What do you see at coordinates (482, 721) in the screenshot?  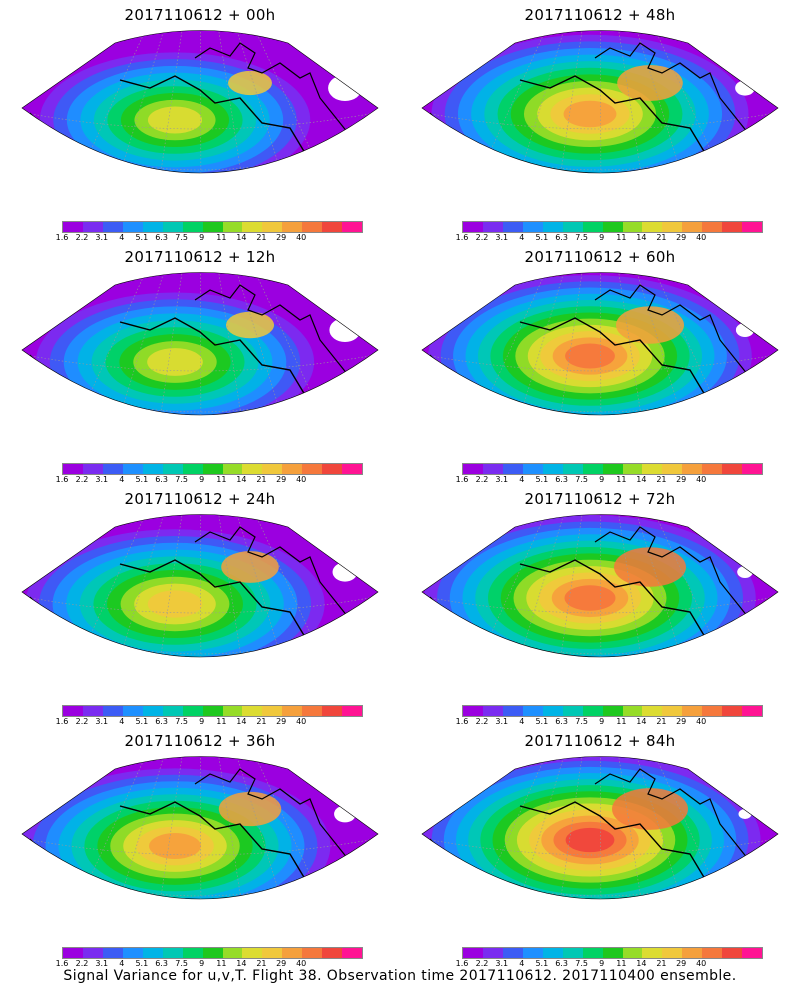 I see `colorbar-tick-label: 2.2` at bounding box center [482, 721].